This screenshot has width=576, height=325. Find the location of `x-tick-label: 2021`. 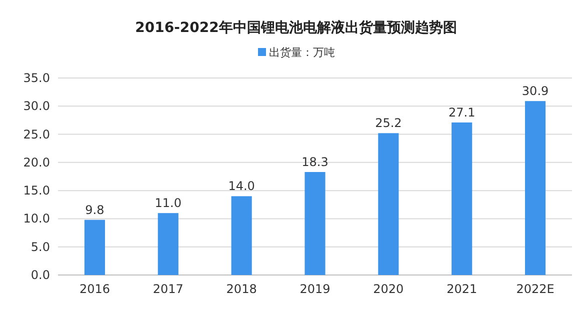

x-tick-label: 2021 is located at coordinates (462, 289).